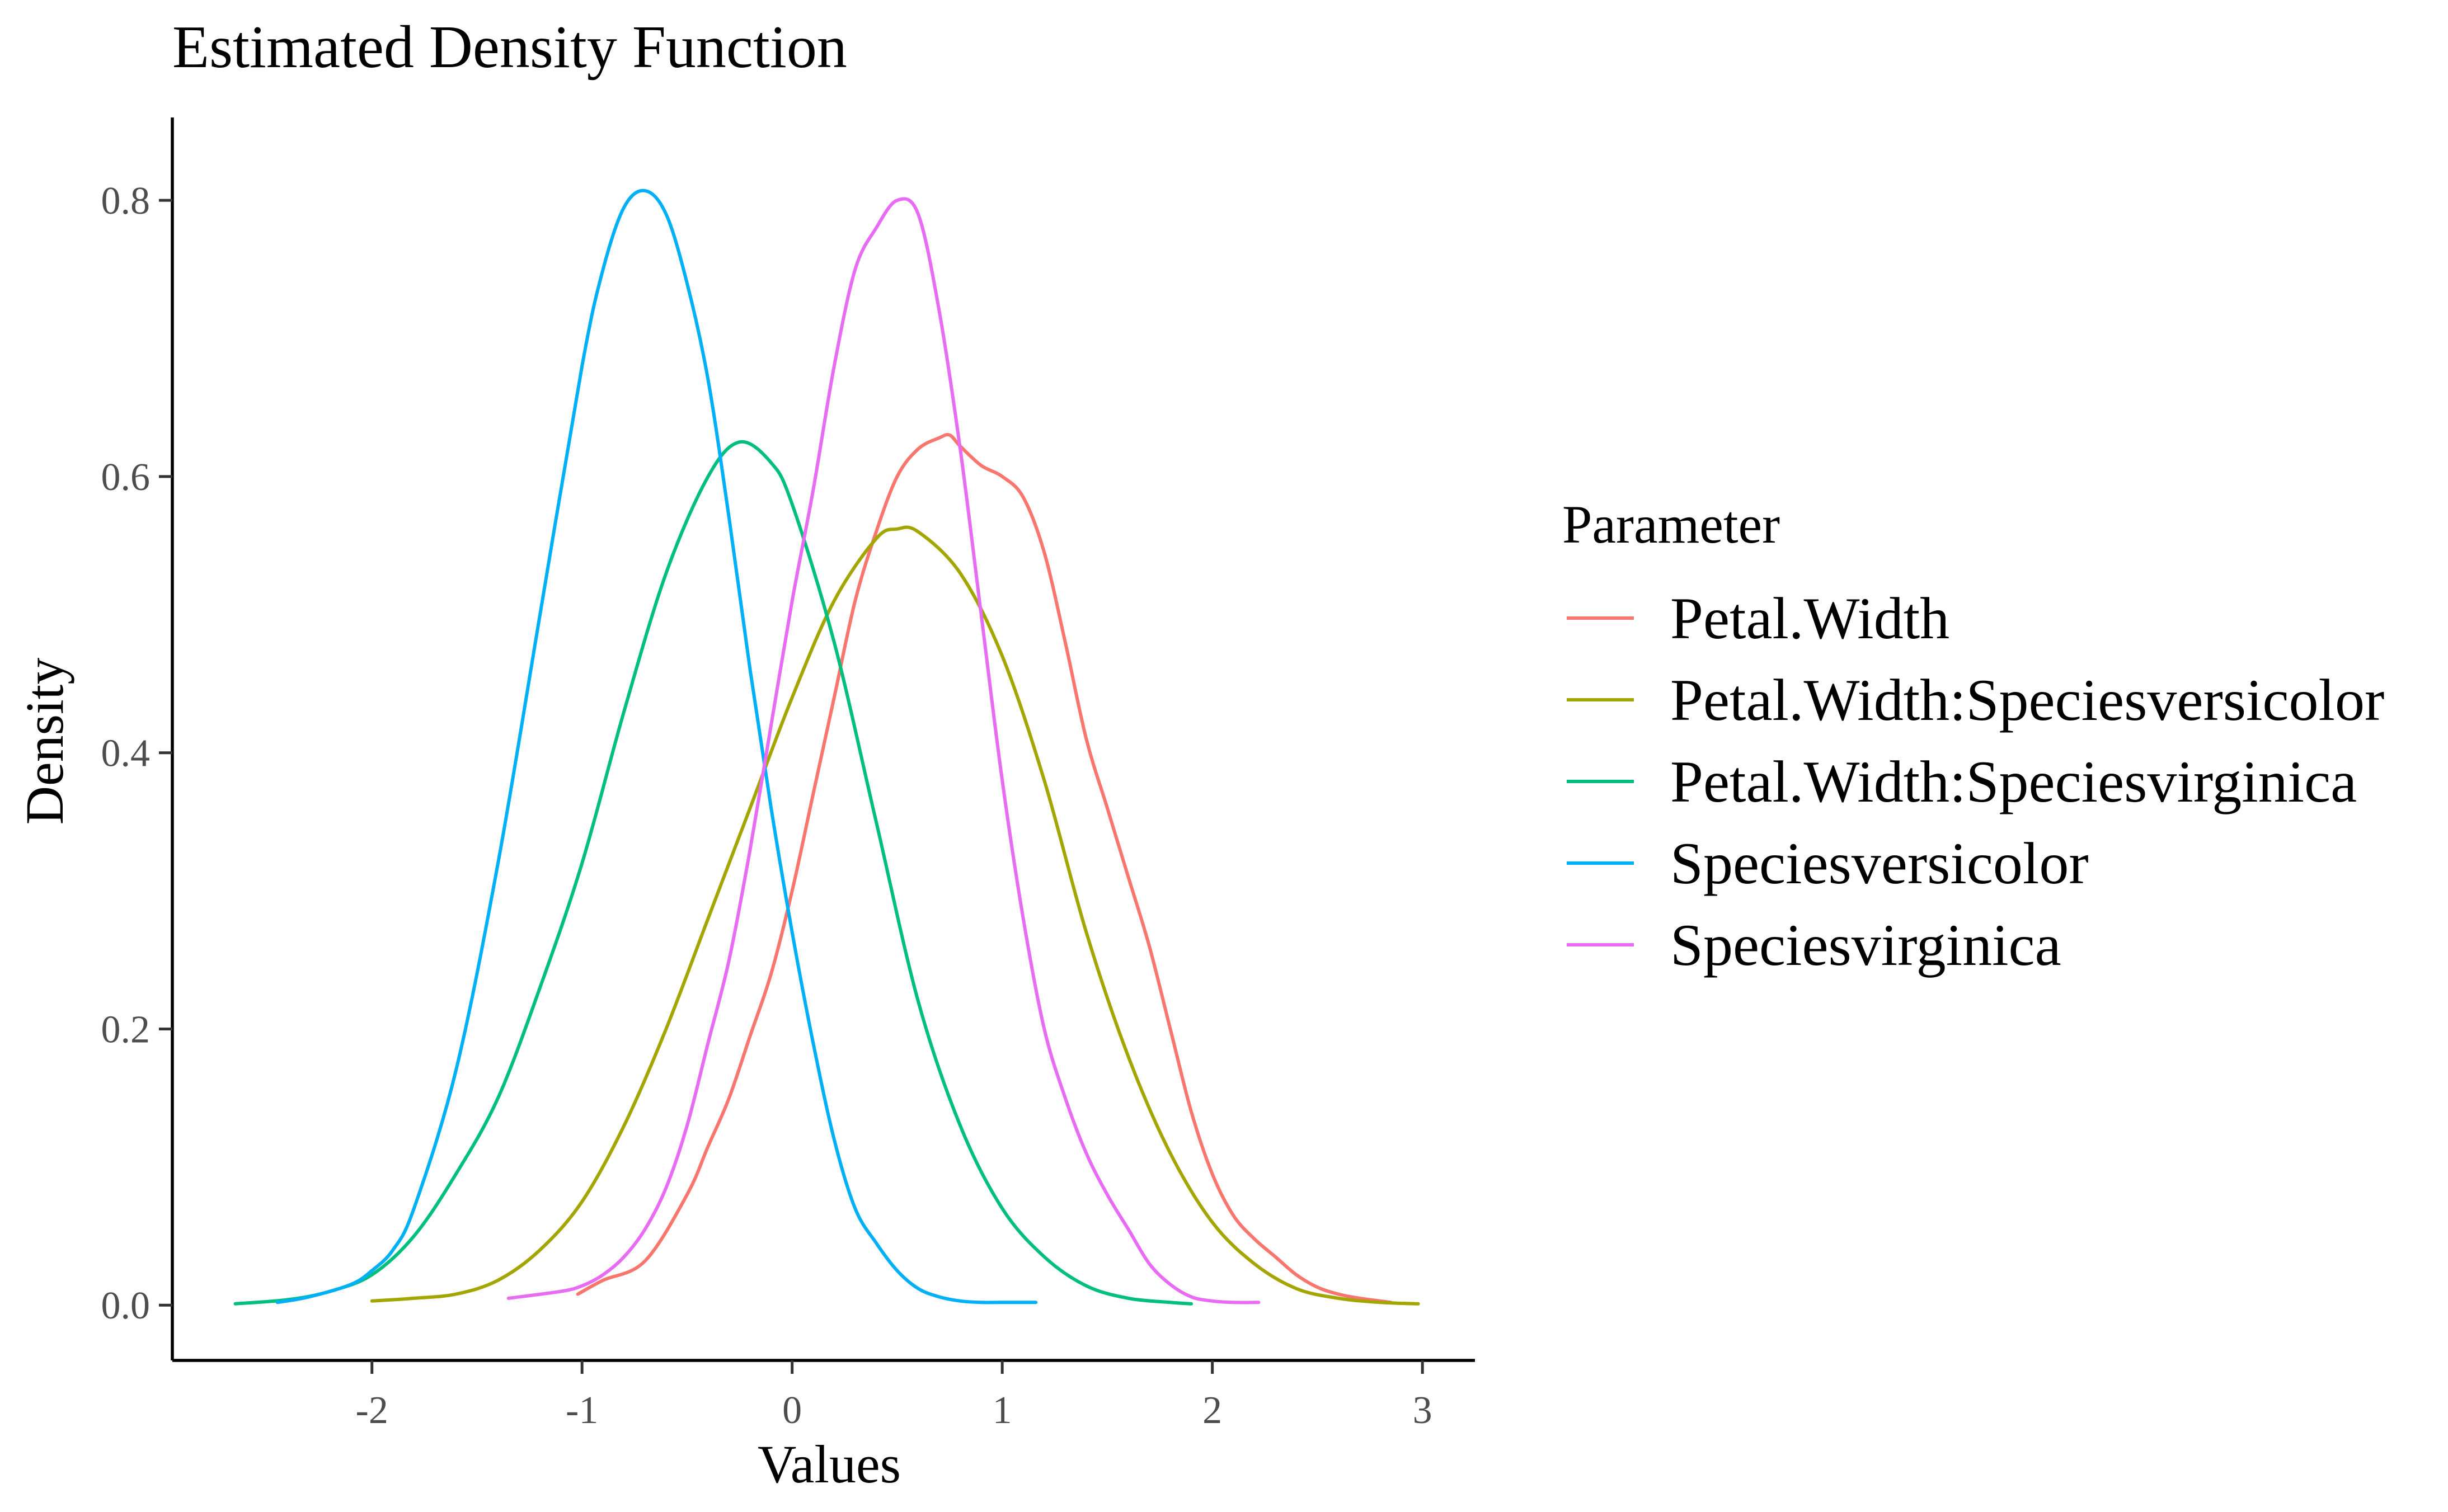 The width and height of the screenshot is (2448, 1512). Describe the element at coordinates (44, 741) in the screenshot. I see `y-axis-label: Density` at that location.